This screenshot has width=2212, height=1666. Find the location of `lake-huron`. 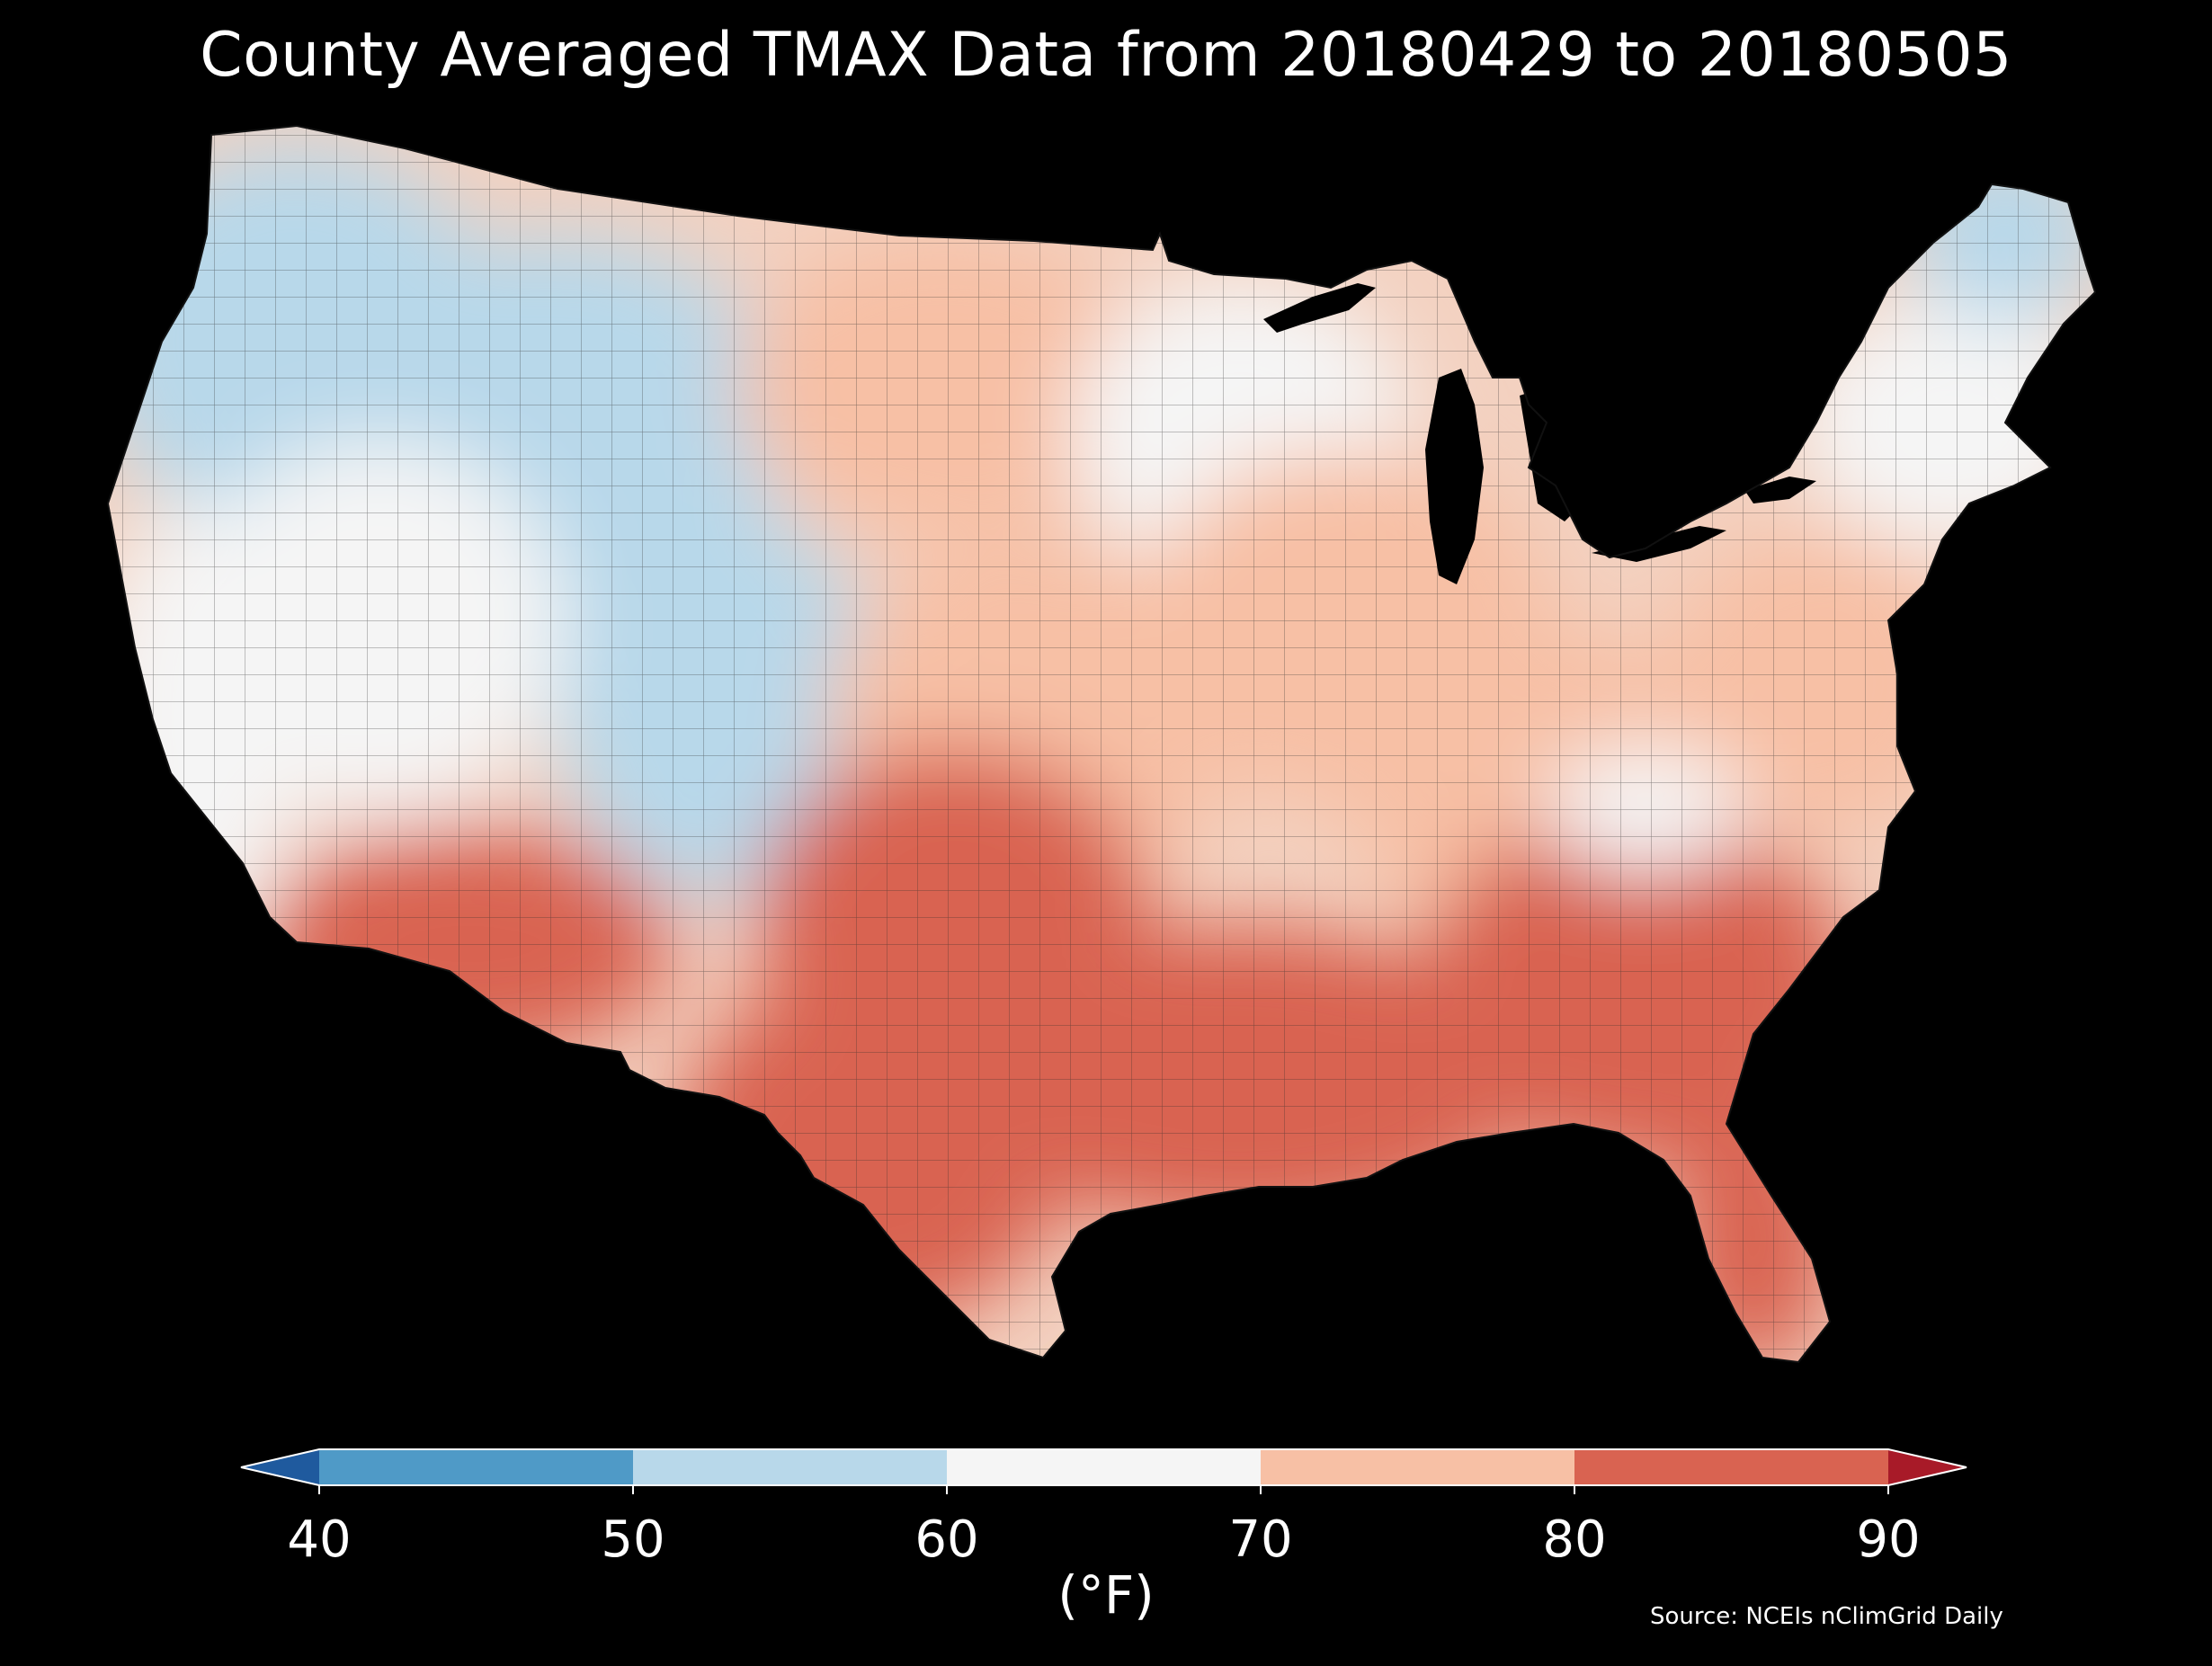

lake-huron is located at coordinates (1560, 454).